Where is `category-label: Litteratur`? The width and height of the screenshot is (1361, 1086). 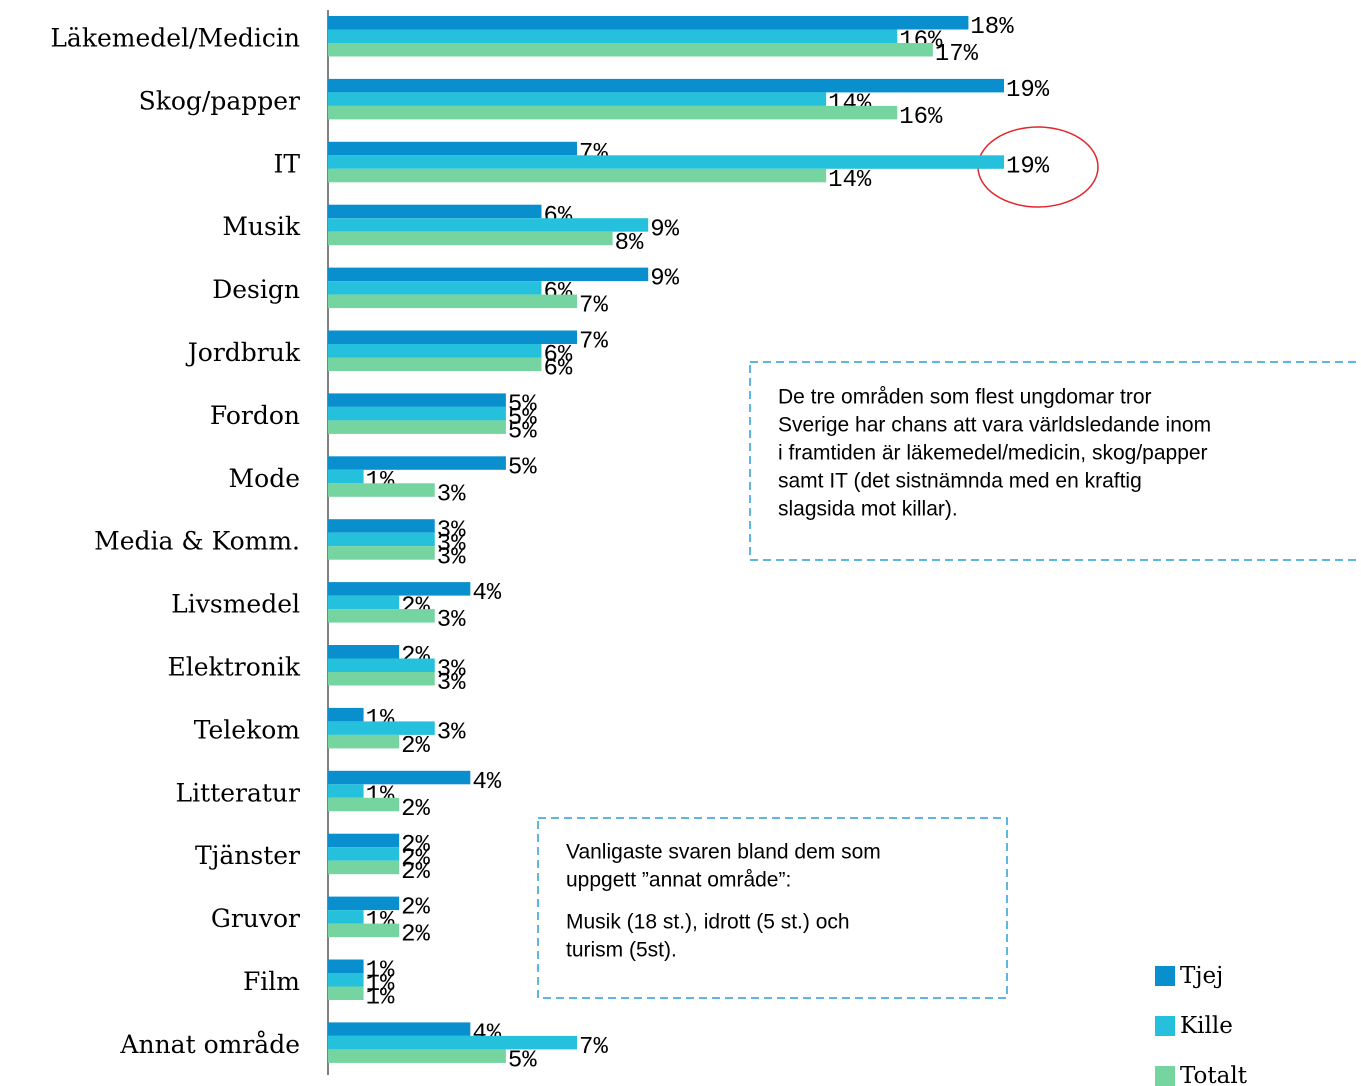 category-label: Litteratur is located at coordinates (238, 792).